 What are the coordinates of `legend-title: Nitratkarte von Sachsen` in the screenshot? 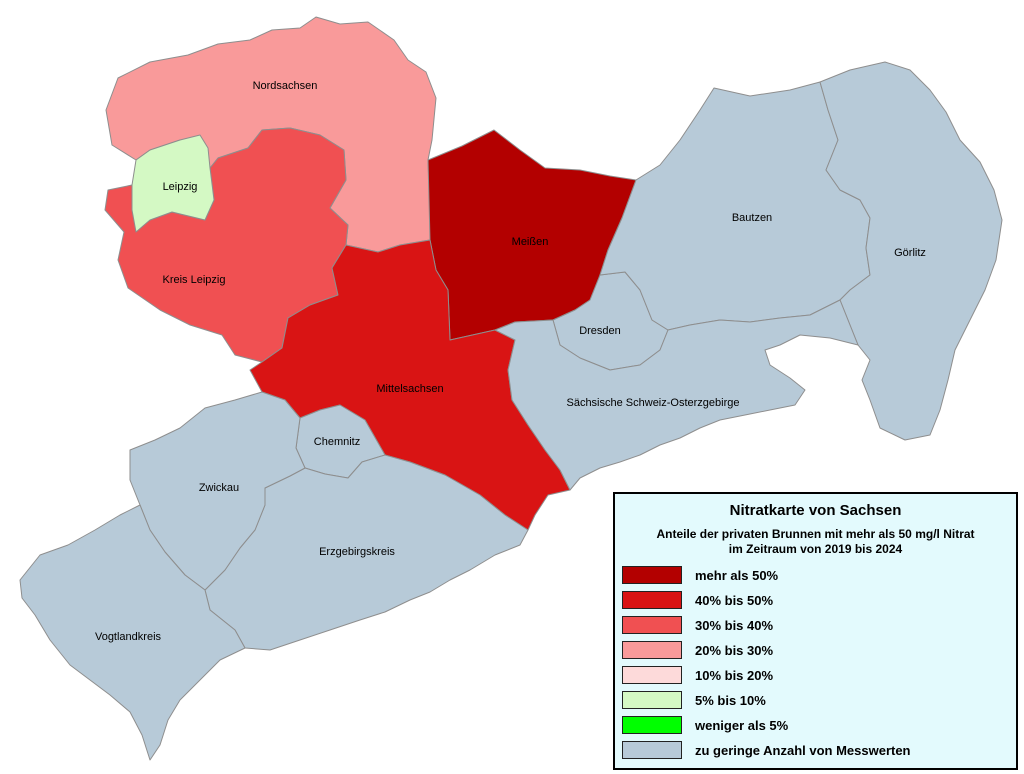 It's located at (815, 510).